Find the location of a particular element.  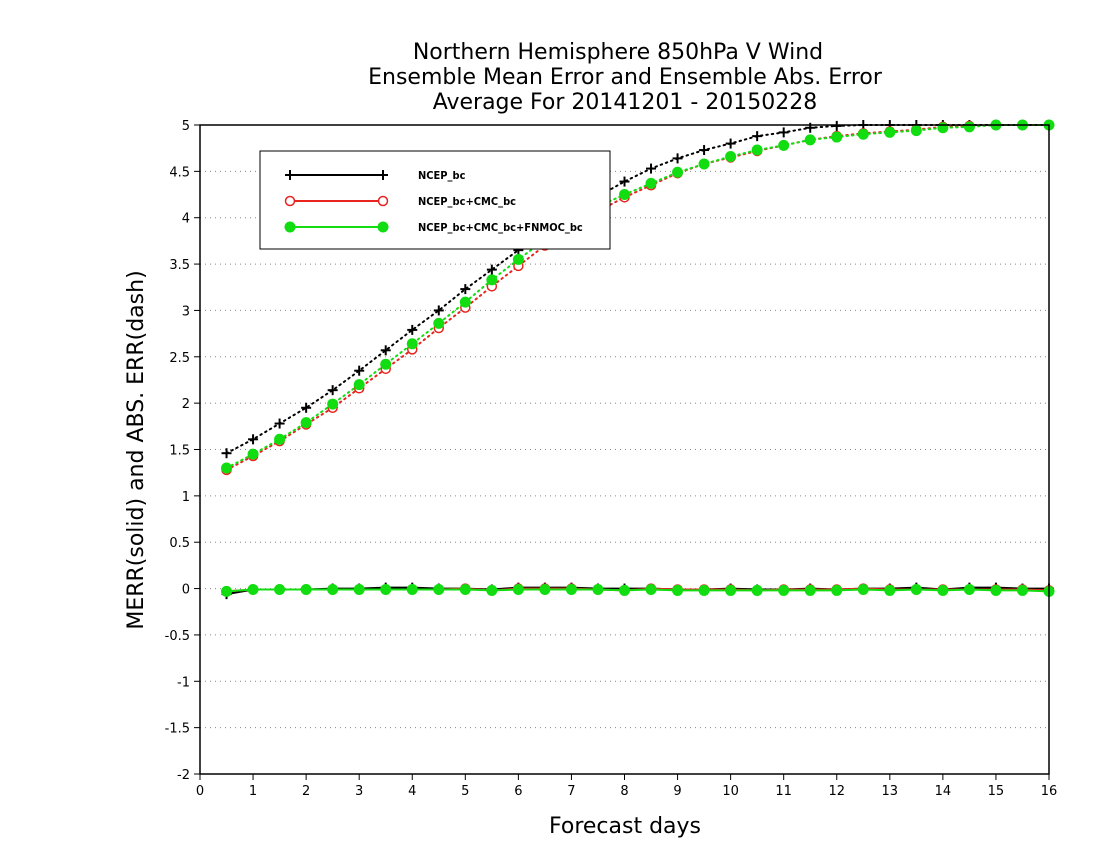

x-tick-label: 7 is located at coordinates (571, 791).